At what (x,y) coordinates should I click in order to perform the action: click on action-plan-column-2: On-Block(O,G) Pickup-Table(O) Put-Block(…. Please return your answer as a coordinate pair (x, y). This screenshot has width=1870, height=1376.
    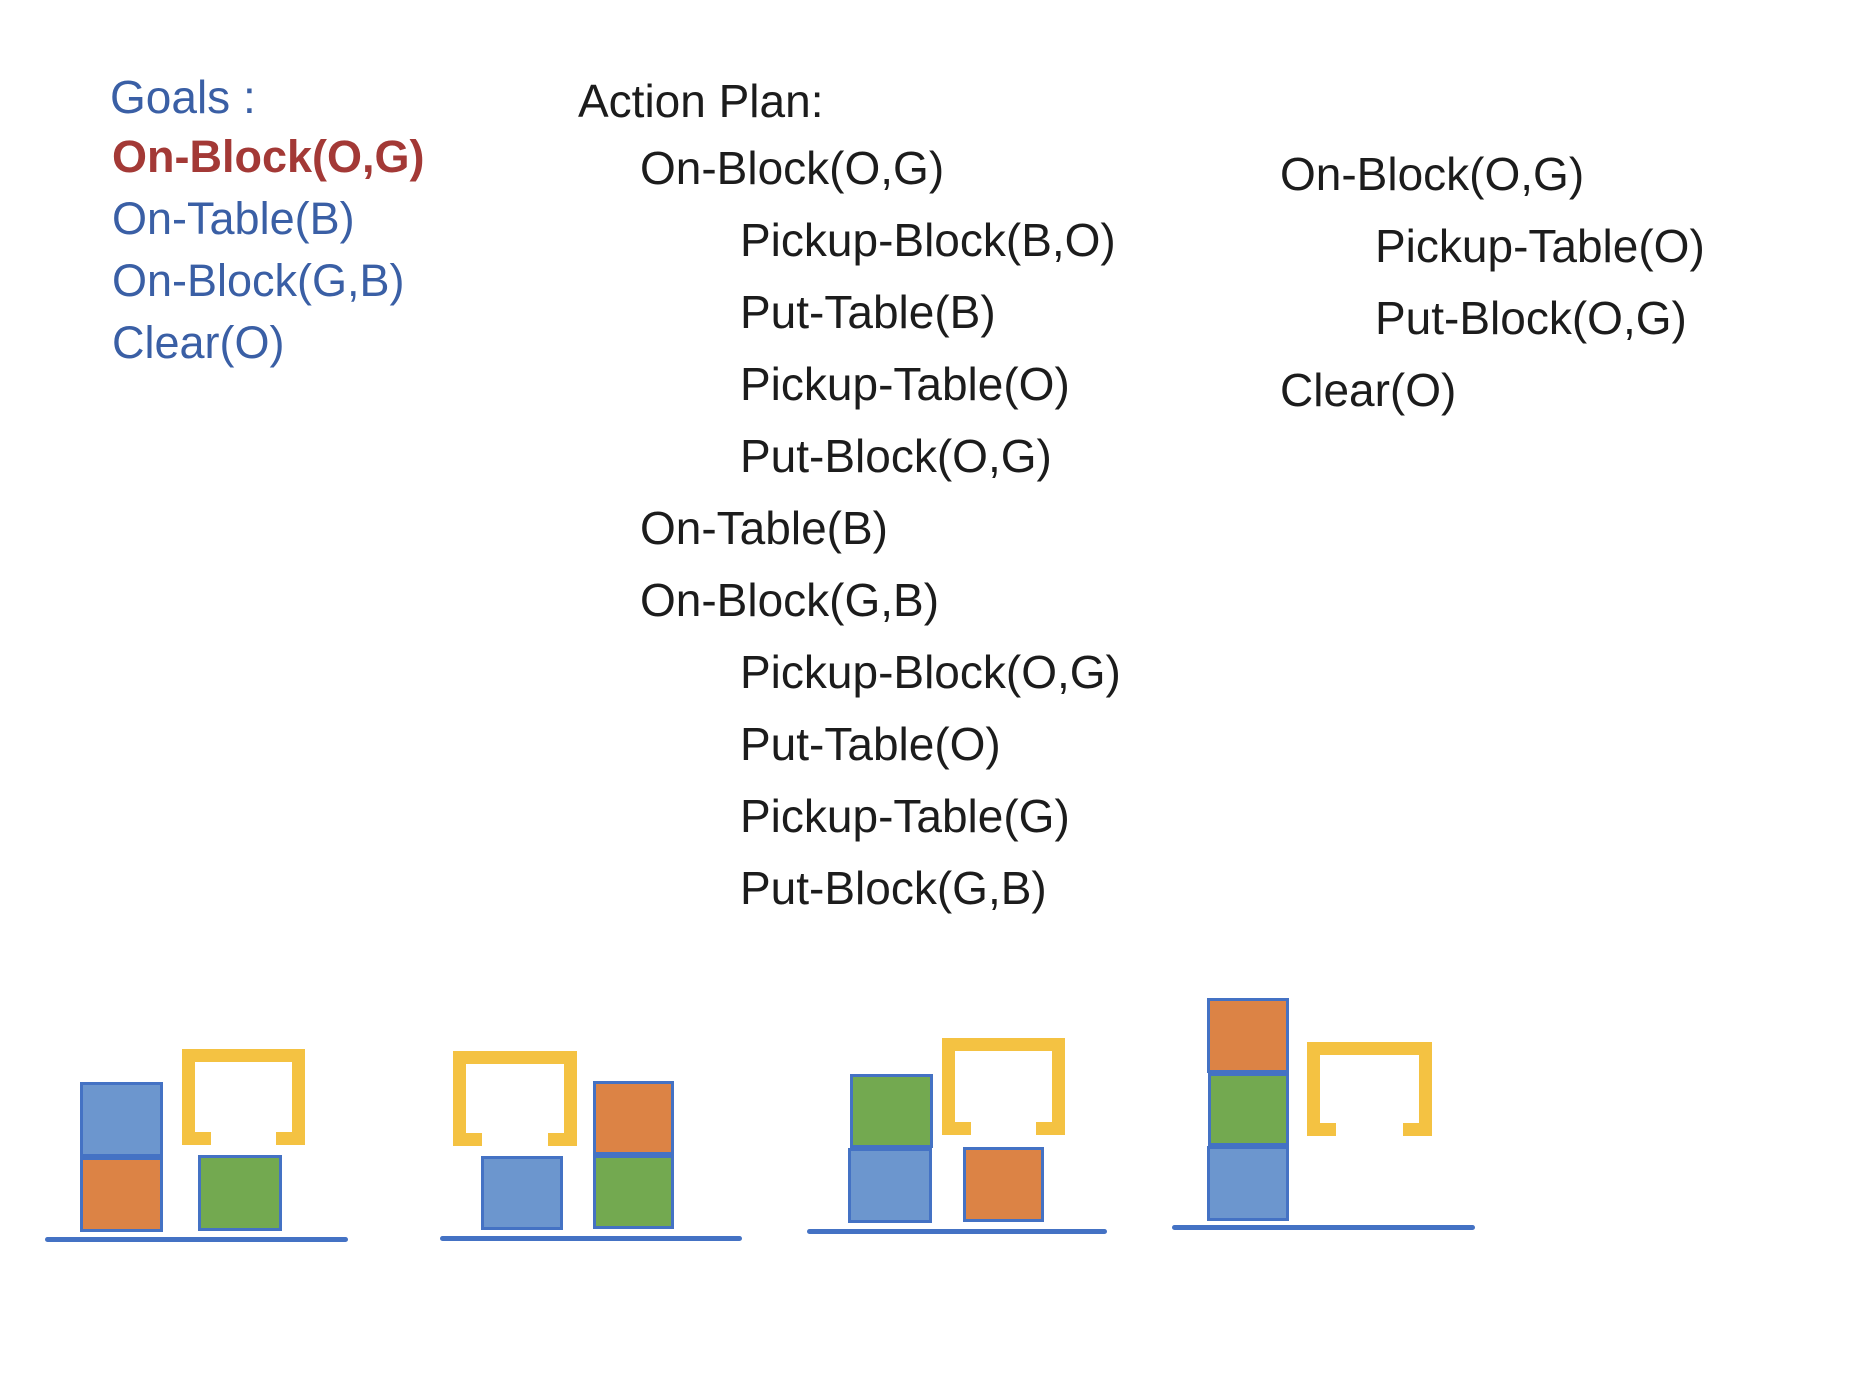
    Looking at the image, I should click on (1492, 282).